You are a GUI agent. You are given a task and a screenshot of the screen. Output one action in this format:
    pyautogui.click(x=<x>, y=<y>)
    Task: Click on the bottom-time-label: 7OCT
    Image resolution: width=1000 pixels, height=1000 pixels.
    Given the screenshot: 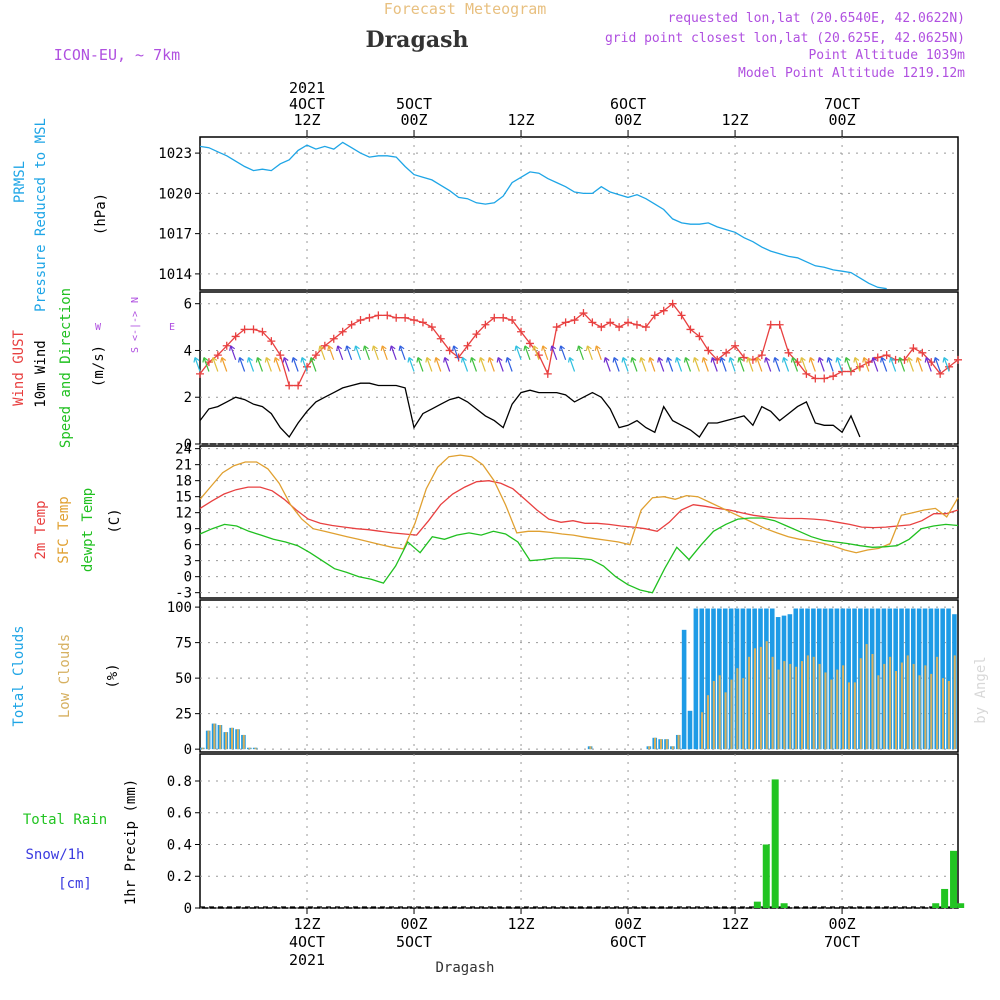 What is the action you would take?
    pyautogui.click(x=842, y=942)
    